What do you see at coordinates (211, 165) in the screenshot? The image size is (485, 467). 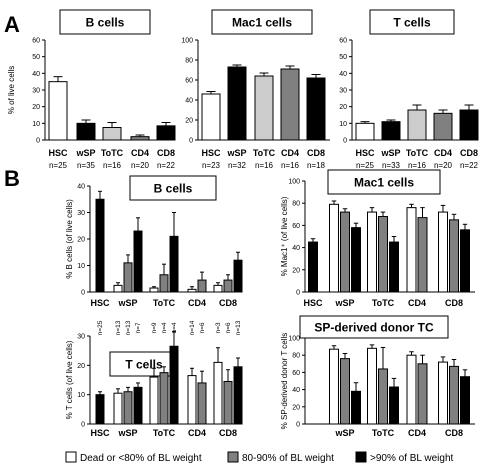 I see `n-label: n=23` at bounding box center [211, 165].